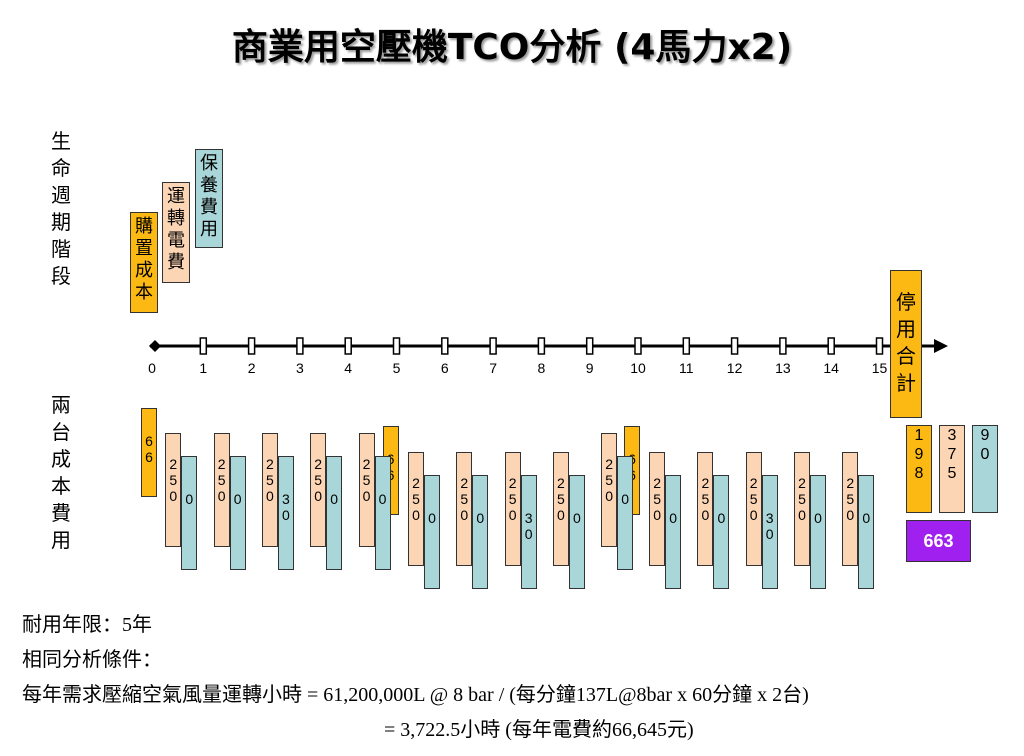 This screenshot has height=756, width=1024. I want to click on total-digit: 3, so click(952, 435).